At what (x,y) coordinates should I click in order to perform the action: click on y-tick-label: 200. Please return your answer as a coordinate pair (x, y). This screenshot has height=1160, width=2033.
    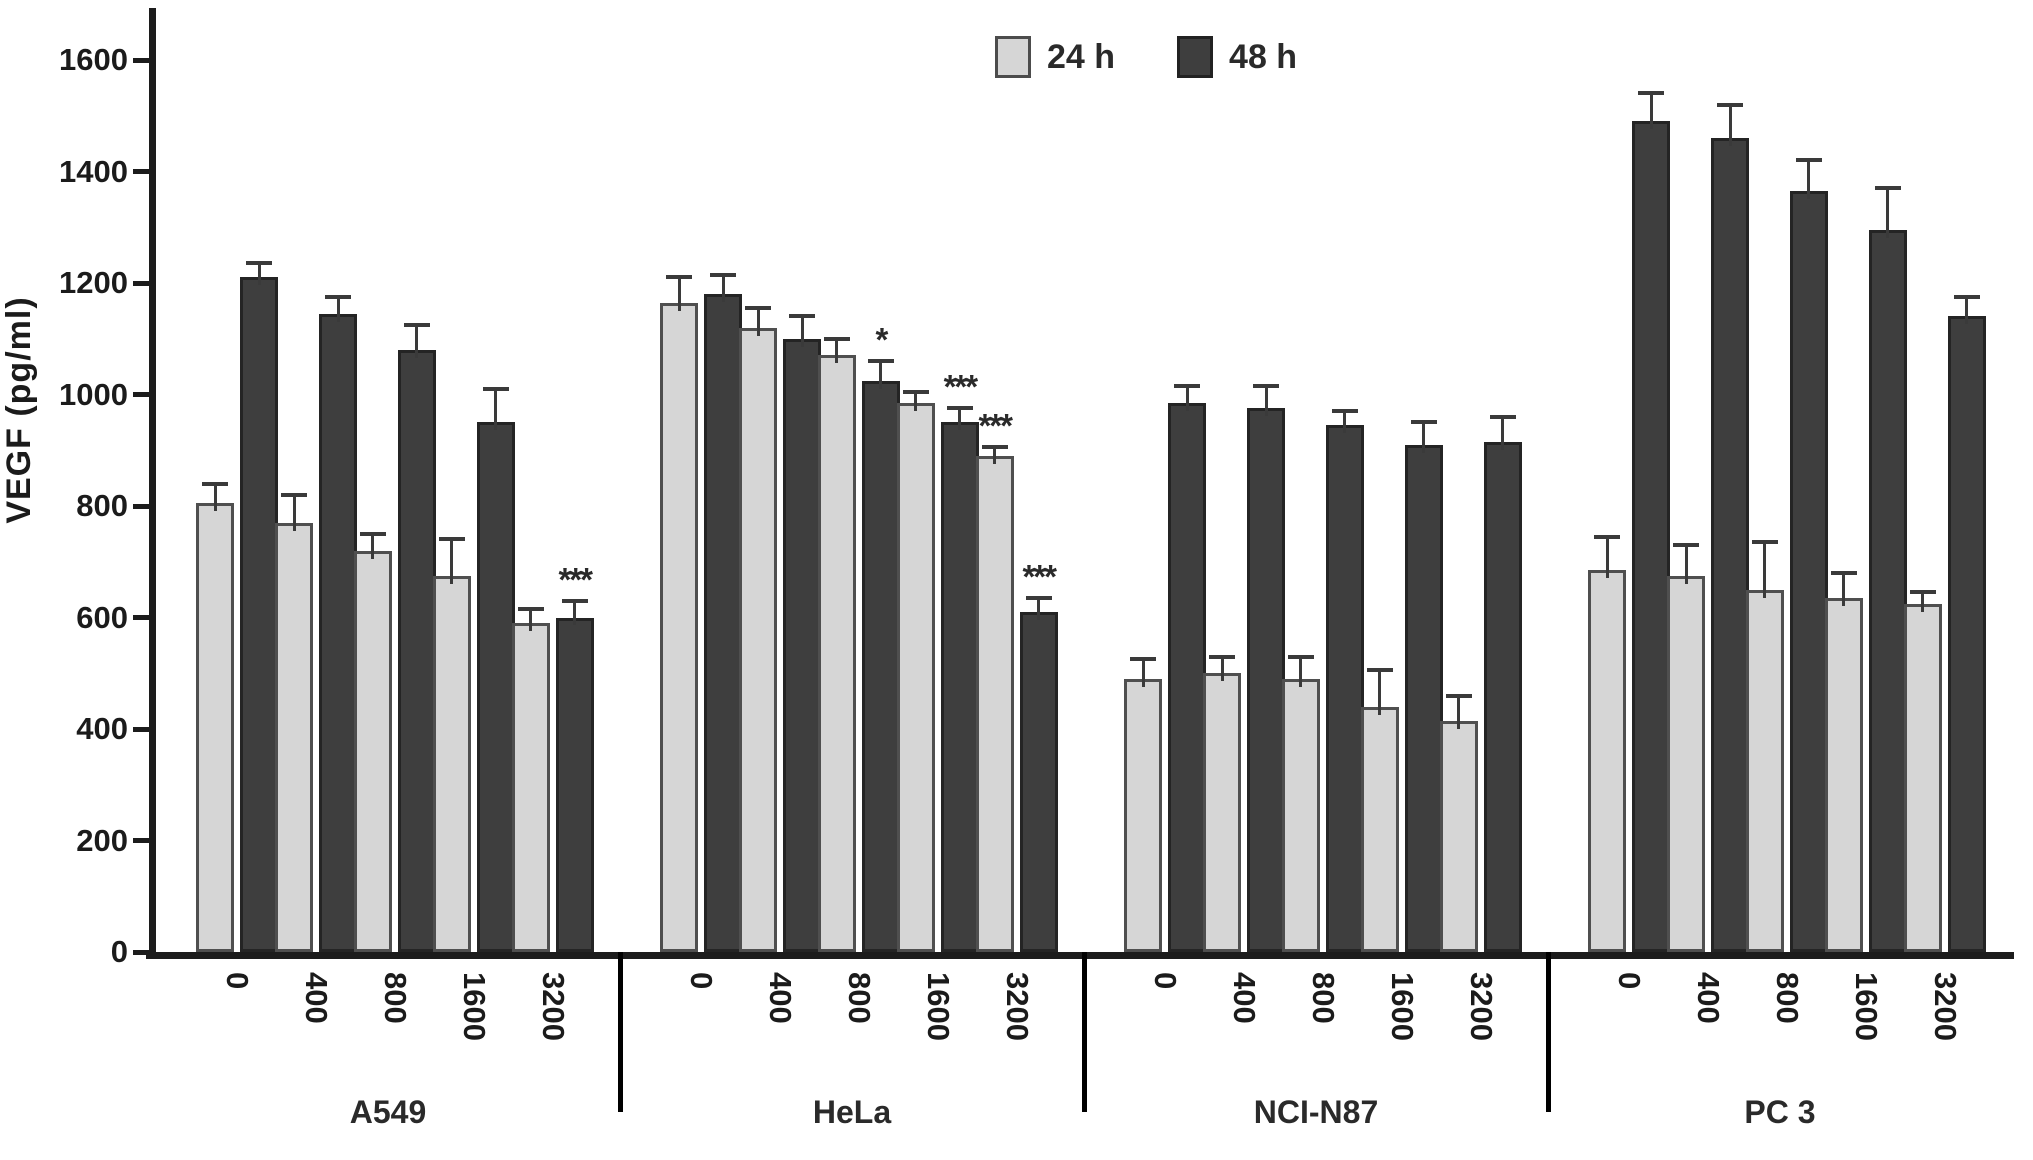
    Looking at the image, I should click on (102, 840).